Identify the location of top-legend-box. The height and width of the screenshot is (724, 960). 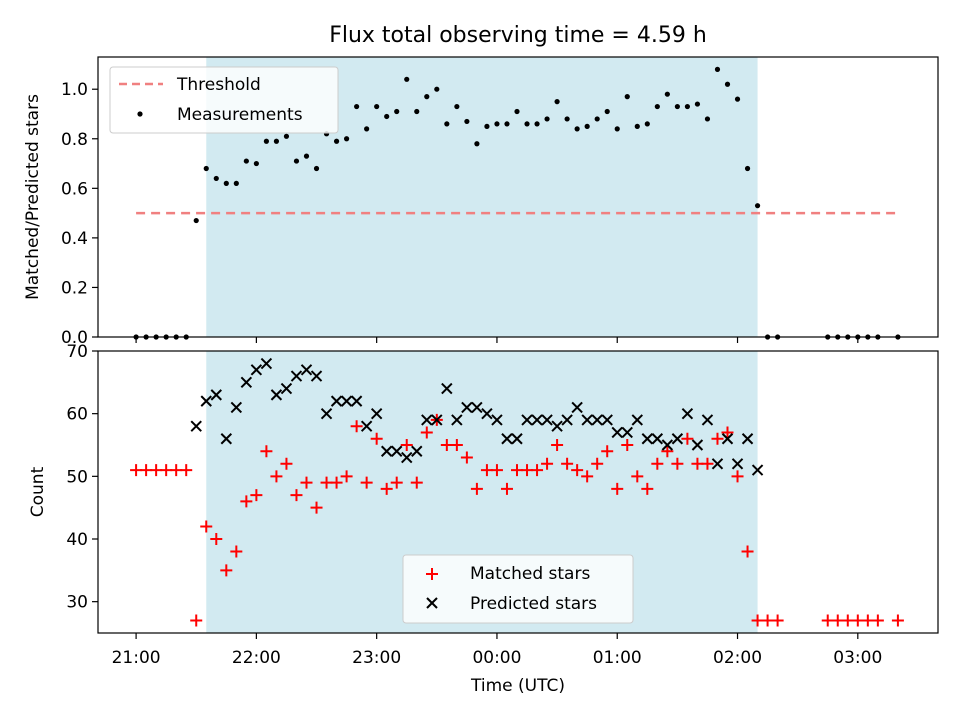
(224, 100).